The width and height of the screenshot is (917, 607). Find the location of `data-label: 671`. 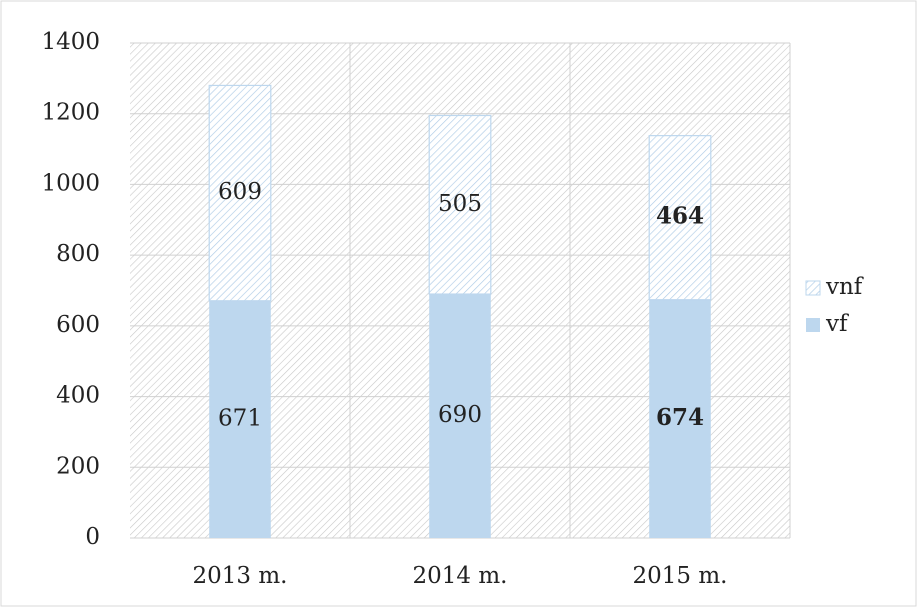

data-label: 671 is located at coordinates (240, 418).